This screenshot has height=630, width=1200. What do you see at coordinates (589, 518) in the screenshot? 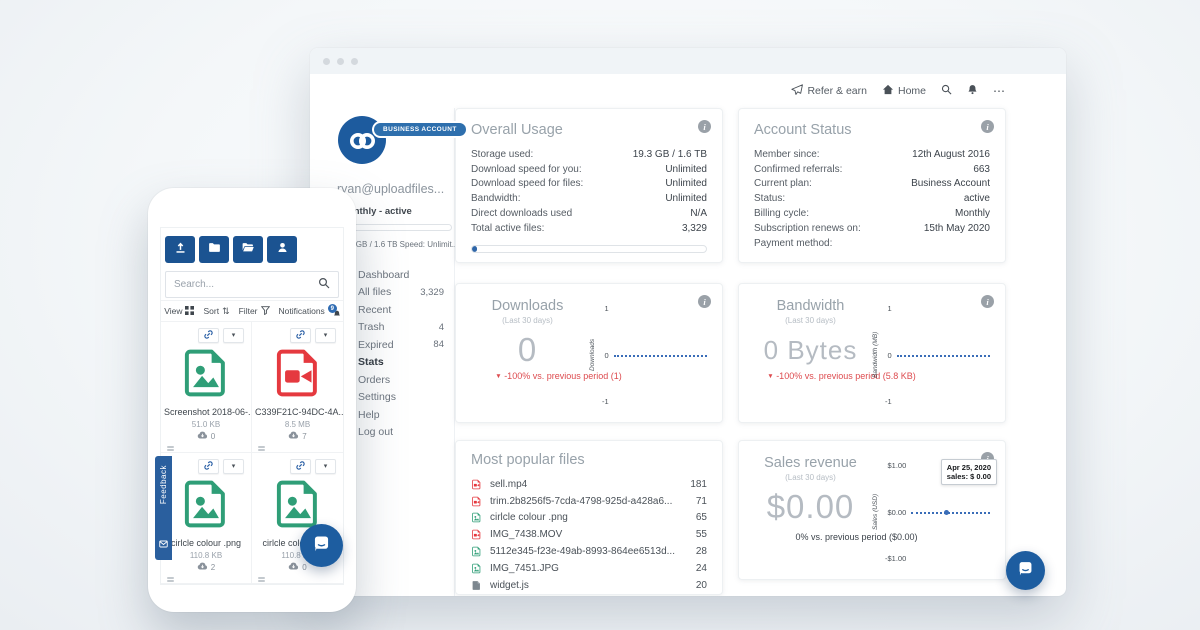
I see `popular-file-row: cirlcle colour .png 65` at bounding box center [589, 518].